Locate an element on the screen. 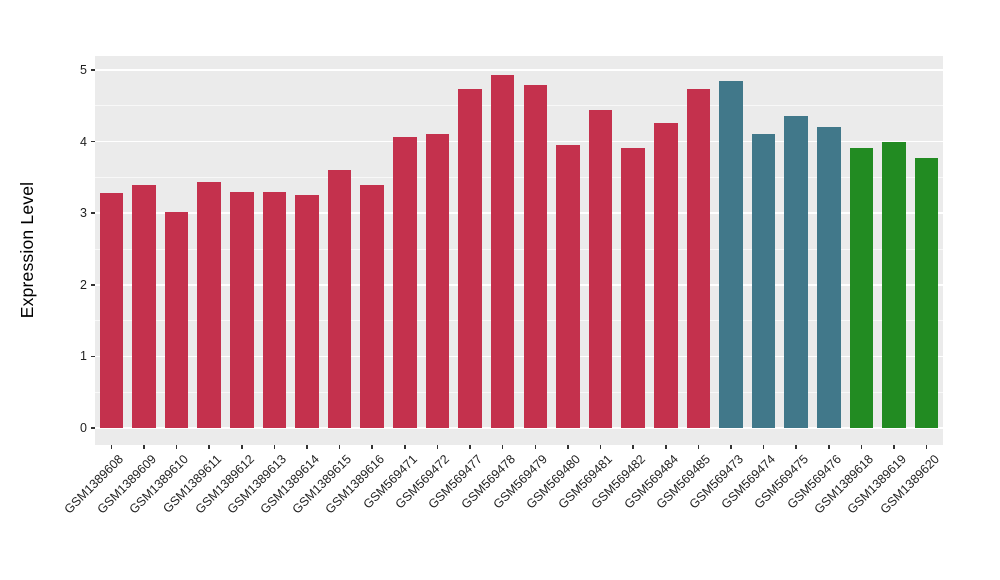 Image resolution: width=1000 pixels, height=580 pixels. bar-GSM569478 is located at coordinates (502, 251).